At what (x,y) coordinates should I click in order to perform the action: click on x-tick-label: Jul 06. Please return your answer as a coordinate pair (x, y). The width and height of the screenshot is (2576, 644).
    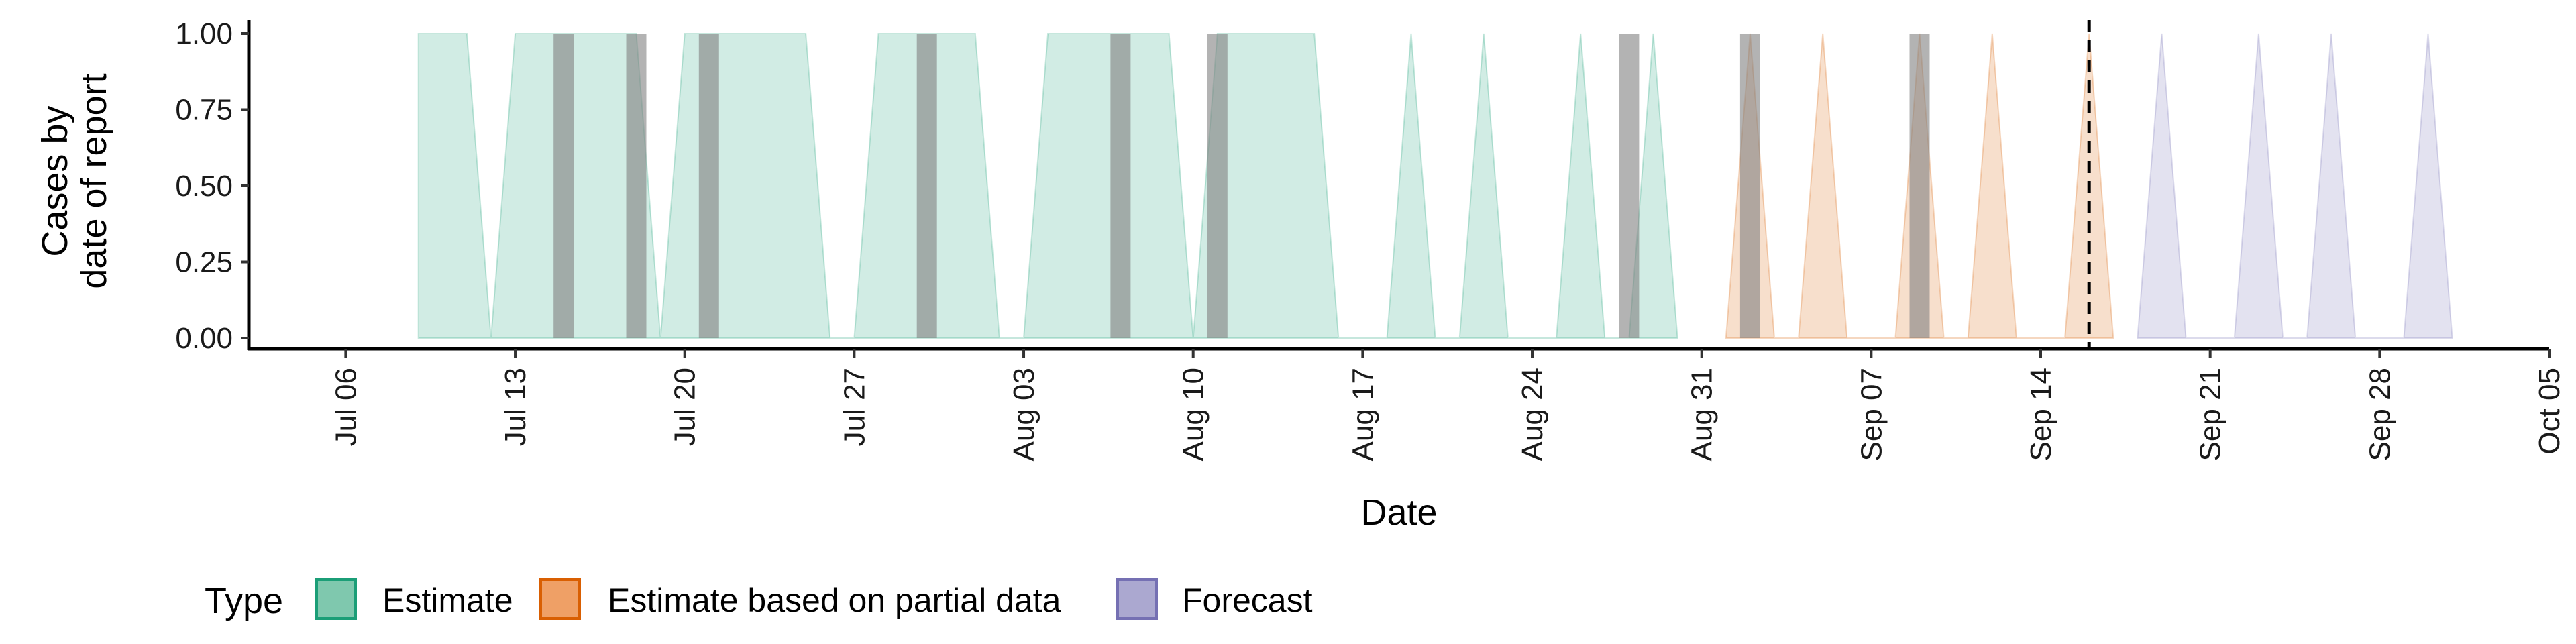
    Looking at the image, I should click on (345, 407).